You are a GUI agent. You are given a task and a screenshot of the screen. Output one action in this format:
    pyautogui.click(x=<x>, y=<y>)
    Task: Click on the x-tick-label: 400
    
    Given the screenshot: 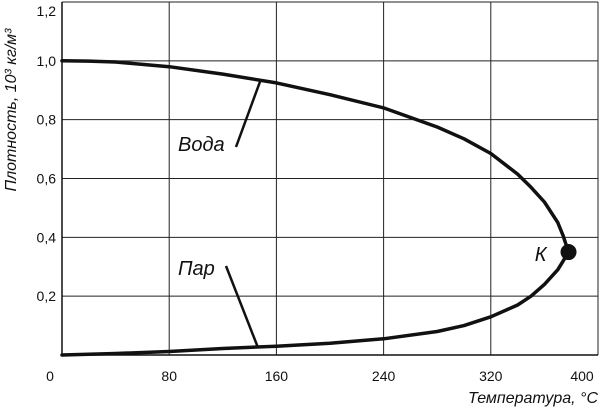 What is the action you would take?
    pyautogui.click(x=582, y=376)
    